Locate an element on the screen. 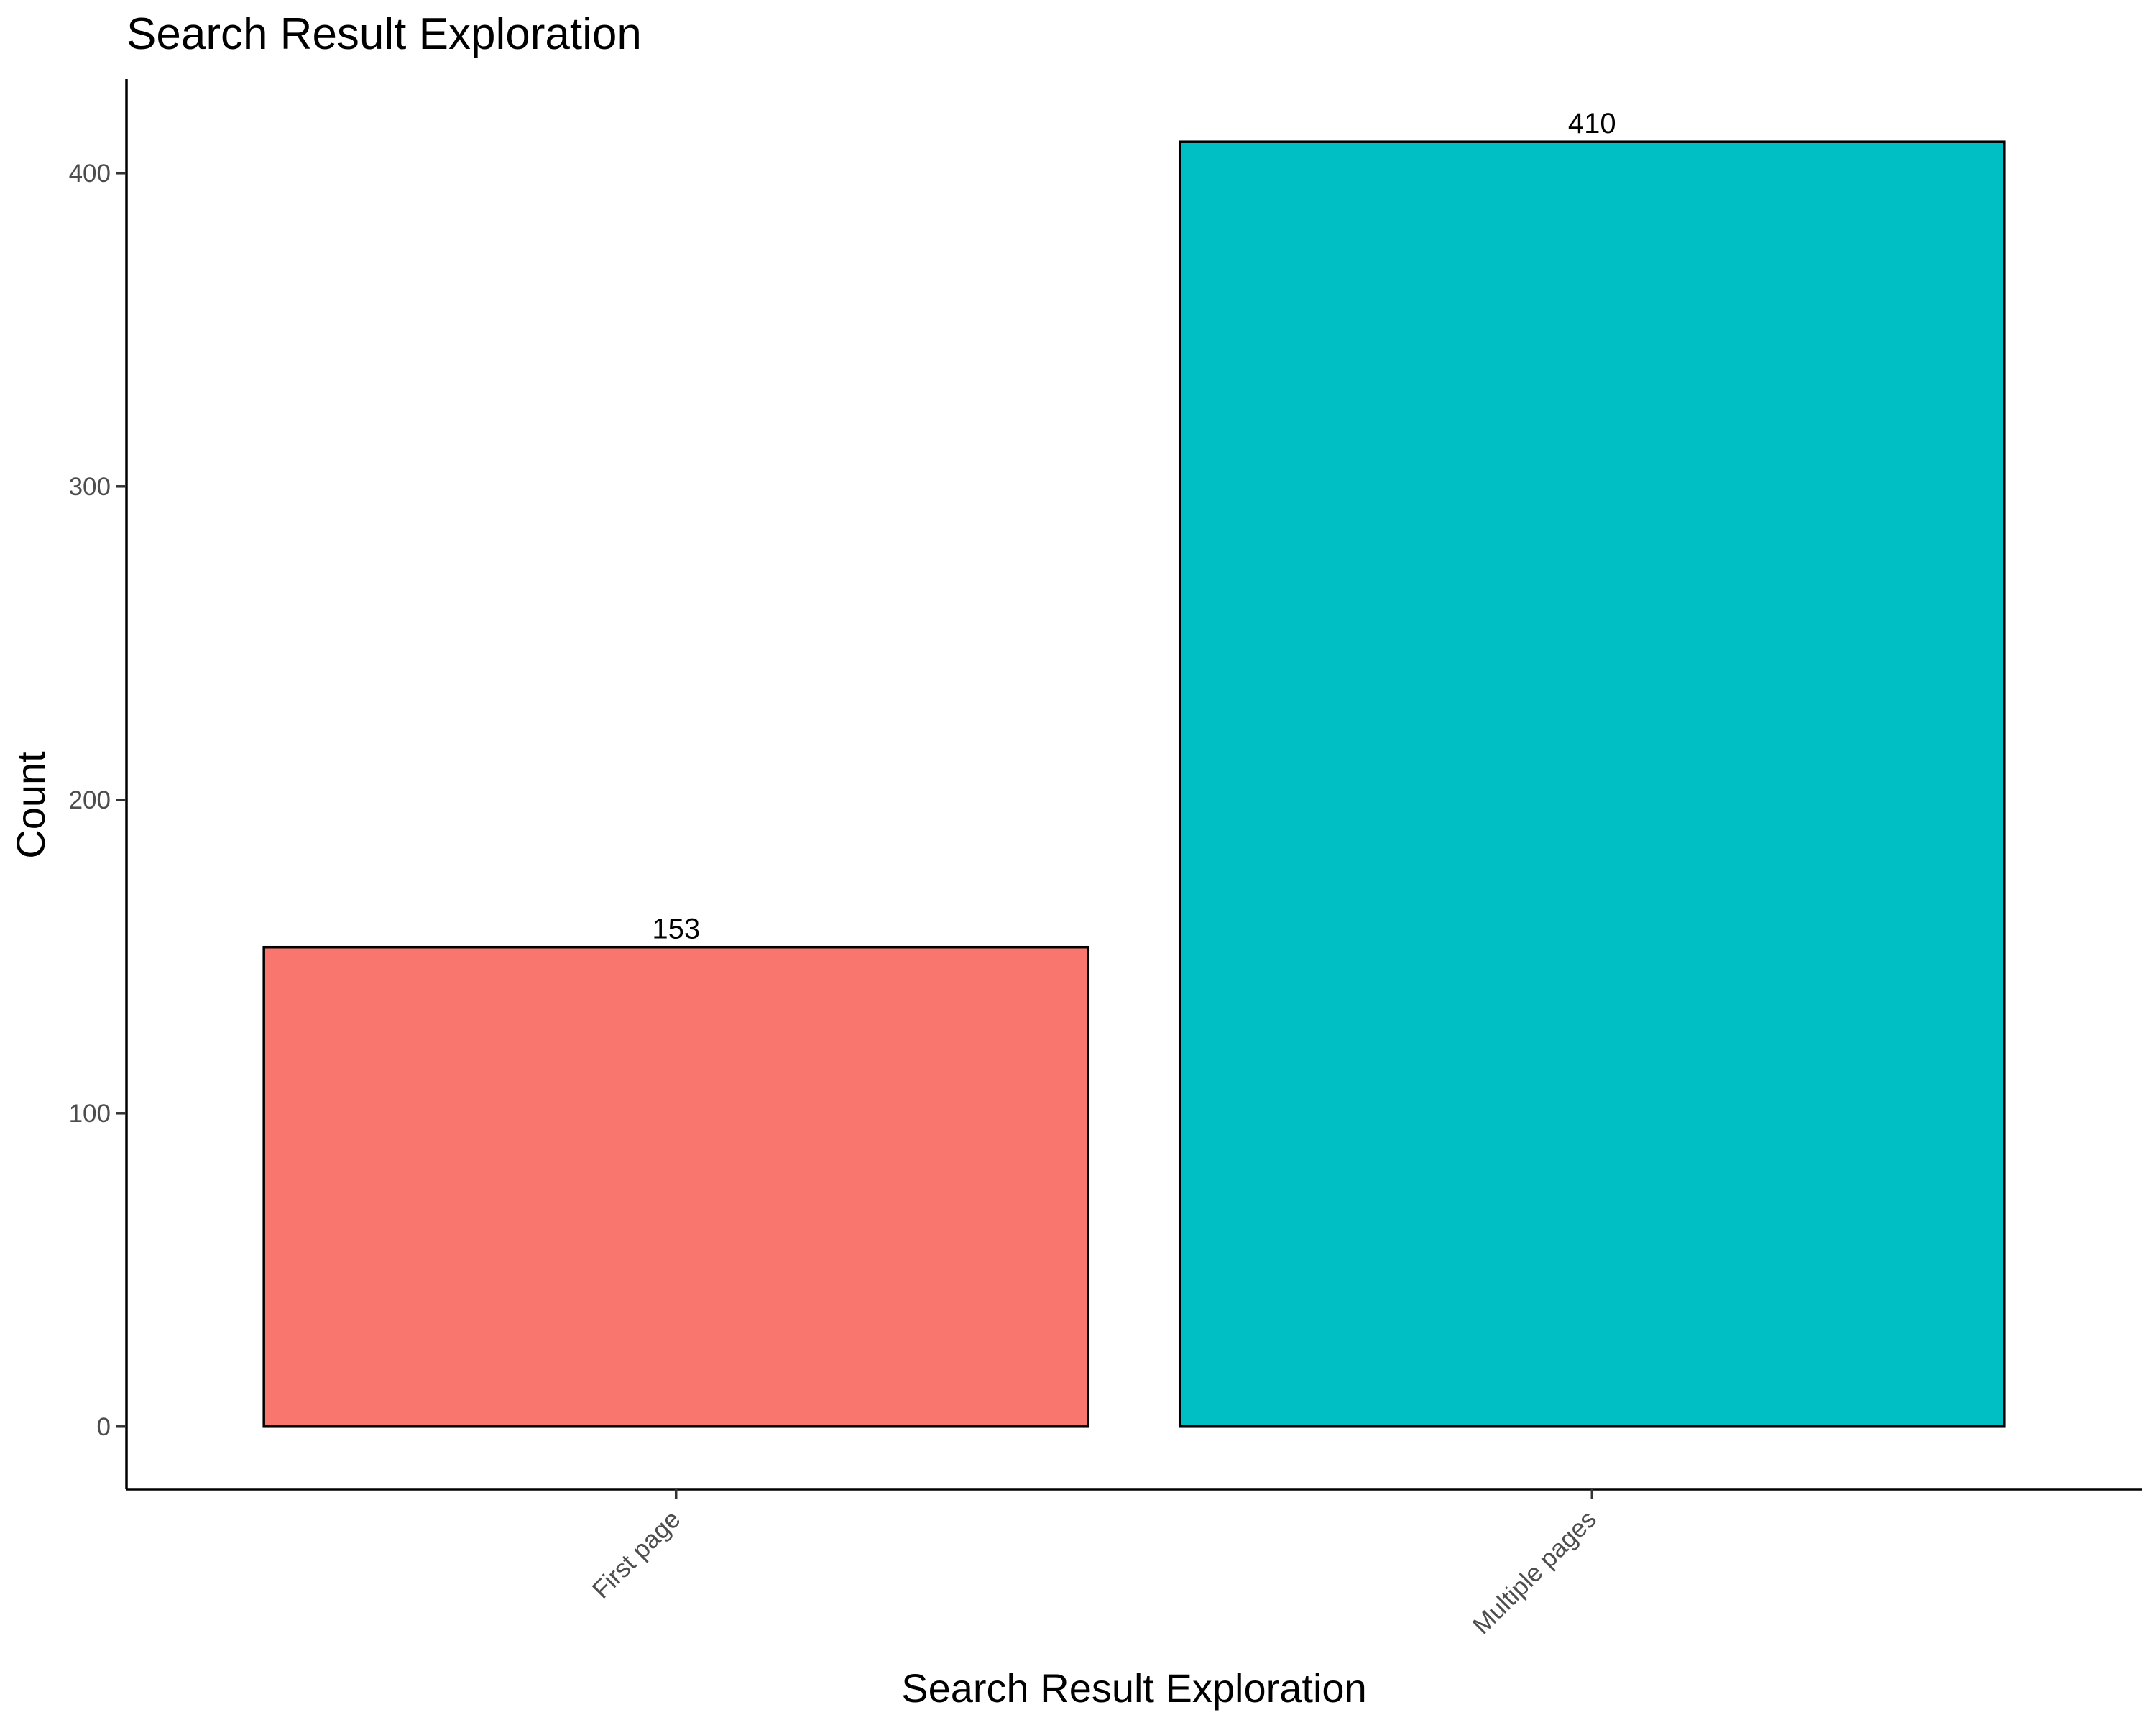 The width and height of the screenshot is (2156, 1725). y-tick-label-2: 200 is located at coordinates (90, 800).